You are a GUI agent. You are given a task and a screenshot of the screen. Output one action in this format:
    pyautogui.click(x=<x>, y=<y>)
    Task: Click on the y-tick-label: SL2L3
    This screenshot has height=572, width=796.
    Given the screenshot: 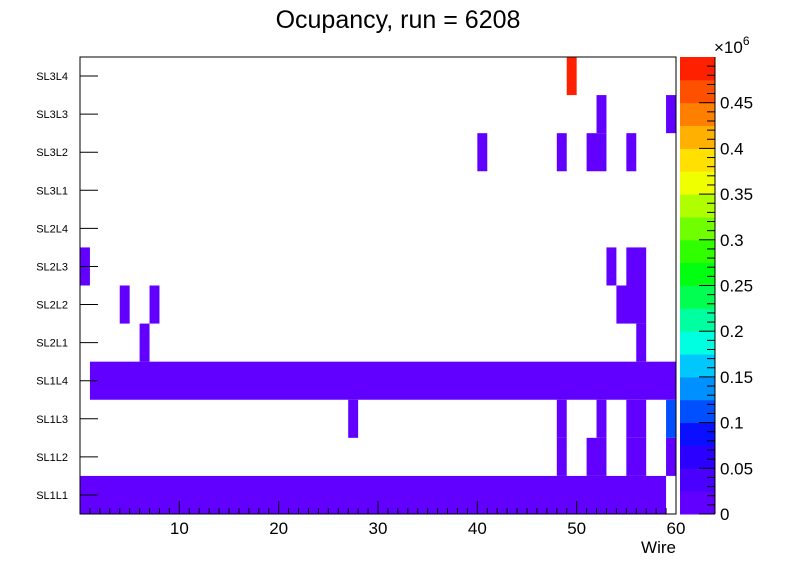 What is the action you would take?
    pyautogui.click(x=52, y=267)
    